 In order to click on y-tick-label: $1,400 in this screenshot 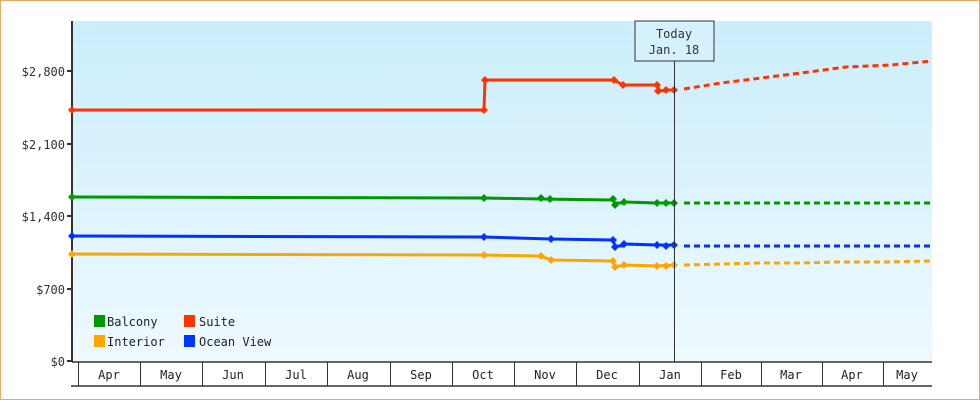, I will do `click(43, 217)`.